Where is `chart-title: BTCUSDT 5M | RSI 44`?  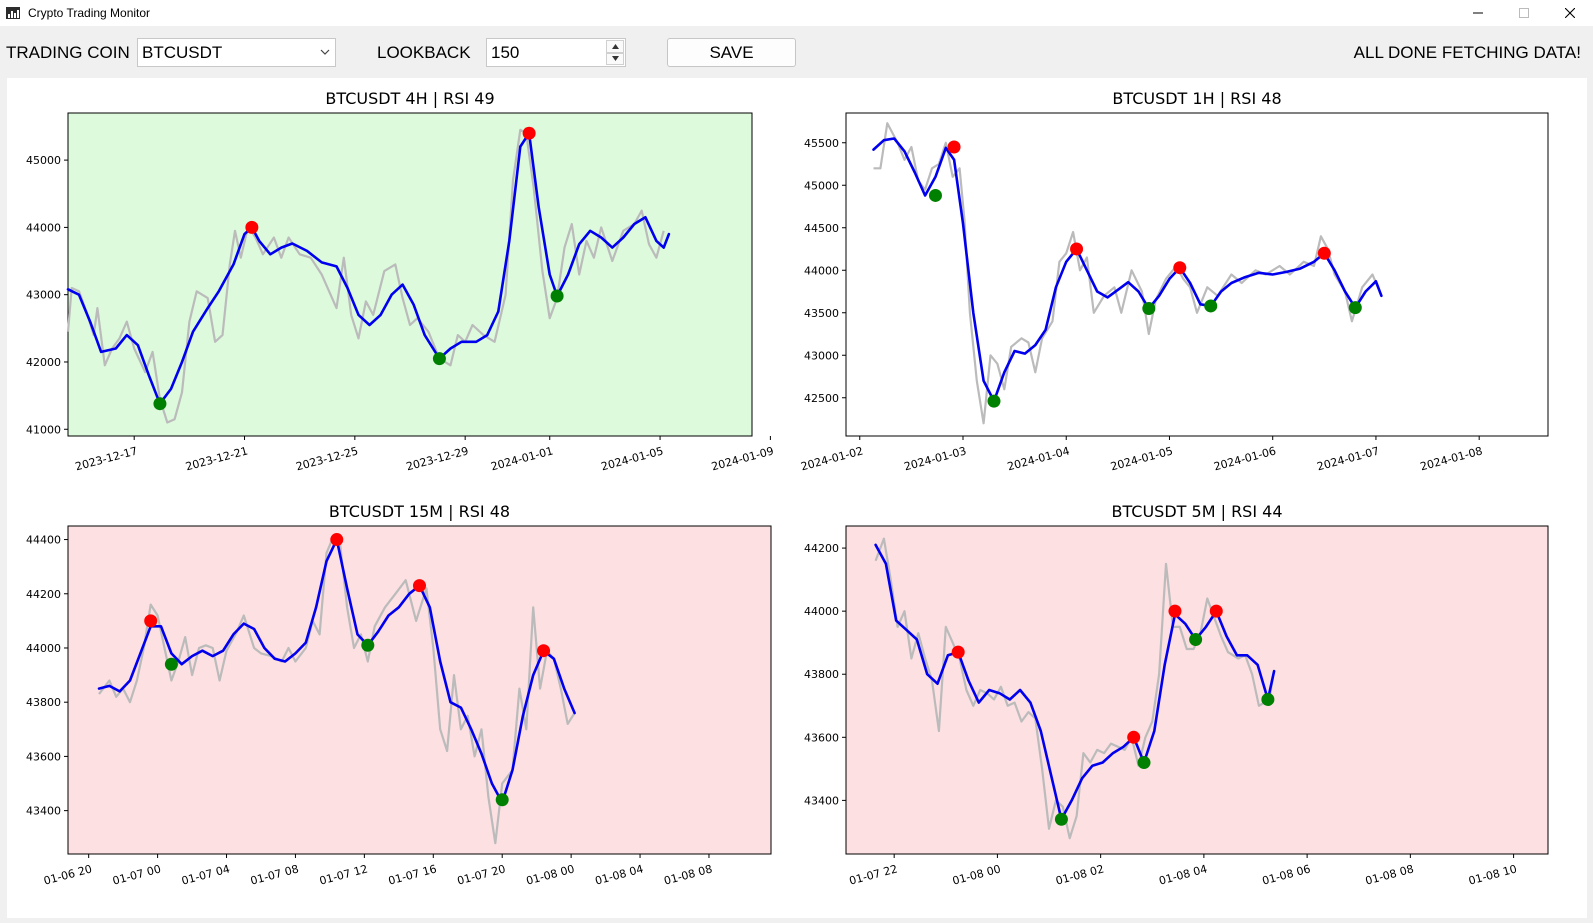 chart-title: BTCUSDT 5M | RSI 44 is located at coordinates (1196, 511).